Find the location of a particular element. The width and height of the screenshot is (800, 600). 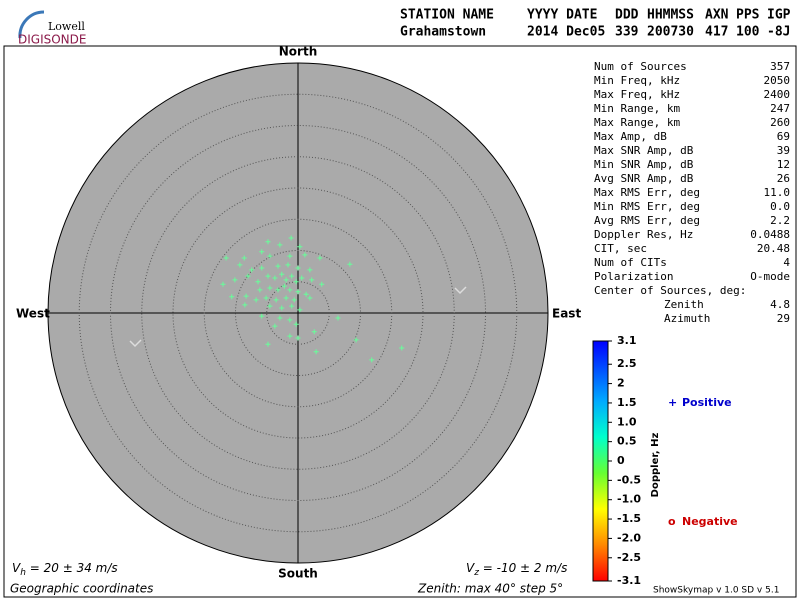

colorbar-tick-label: 0.5 is located at coordinates (627, 441).